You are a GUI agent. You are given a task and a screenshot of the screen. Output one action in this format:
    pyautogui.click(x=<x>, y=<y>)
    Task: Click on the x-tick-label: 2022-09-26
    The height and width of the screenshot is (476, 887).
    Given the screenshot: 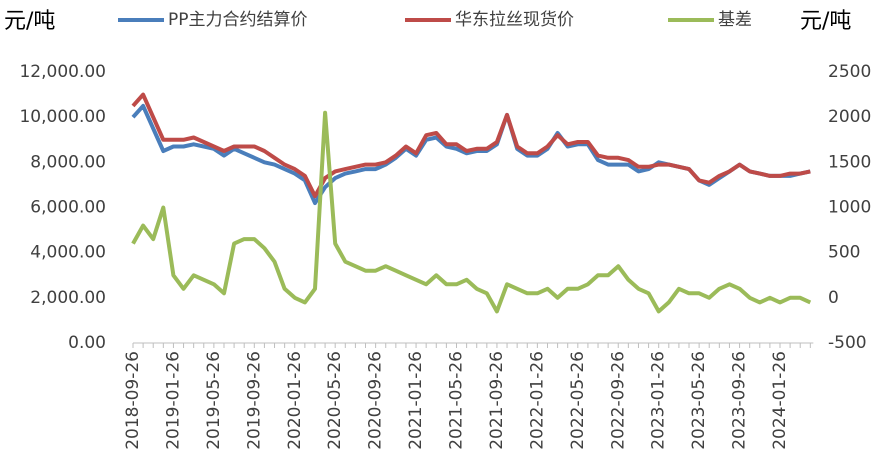 What is the action you would take?
    pyautogui.click(x=618, y=400)
    